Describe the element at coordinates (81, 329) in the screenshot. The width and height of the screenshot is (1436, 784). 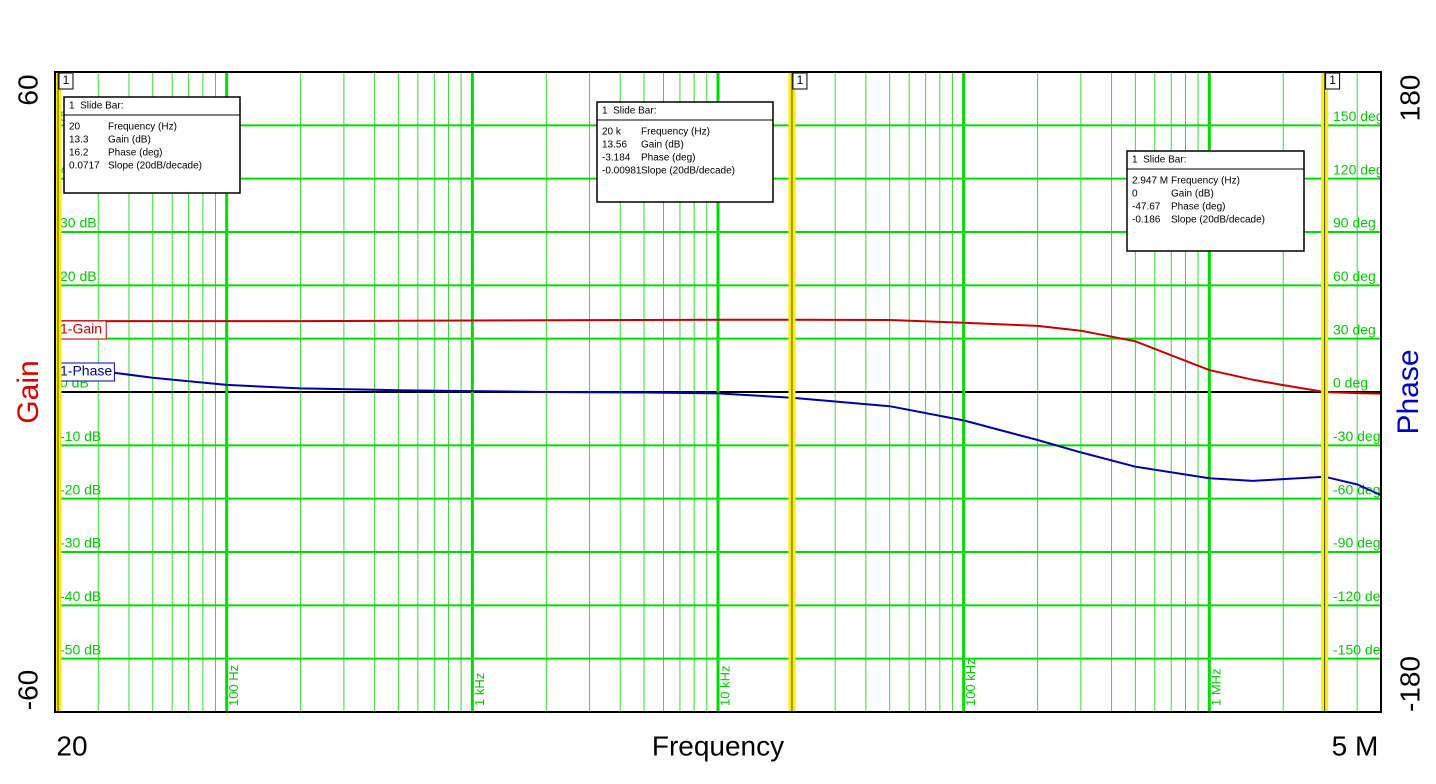
I see `legend-label: 1-Gain` at that location.